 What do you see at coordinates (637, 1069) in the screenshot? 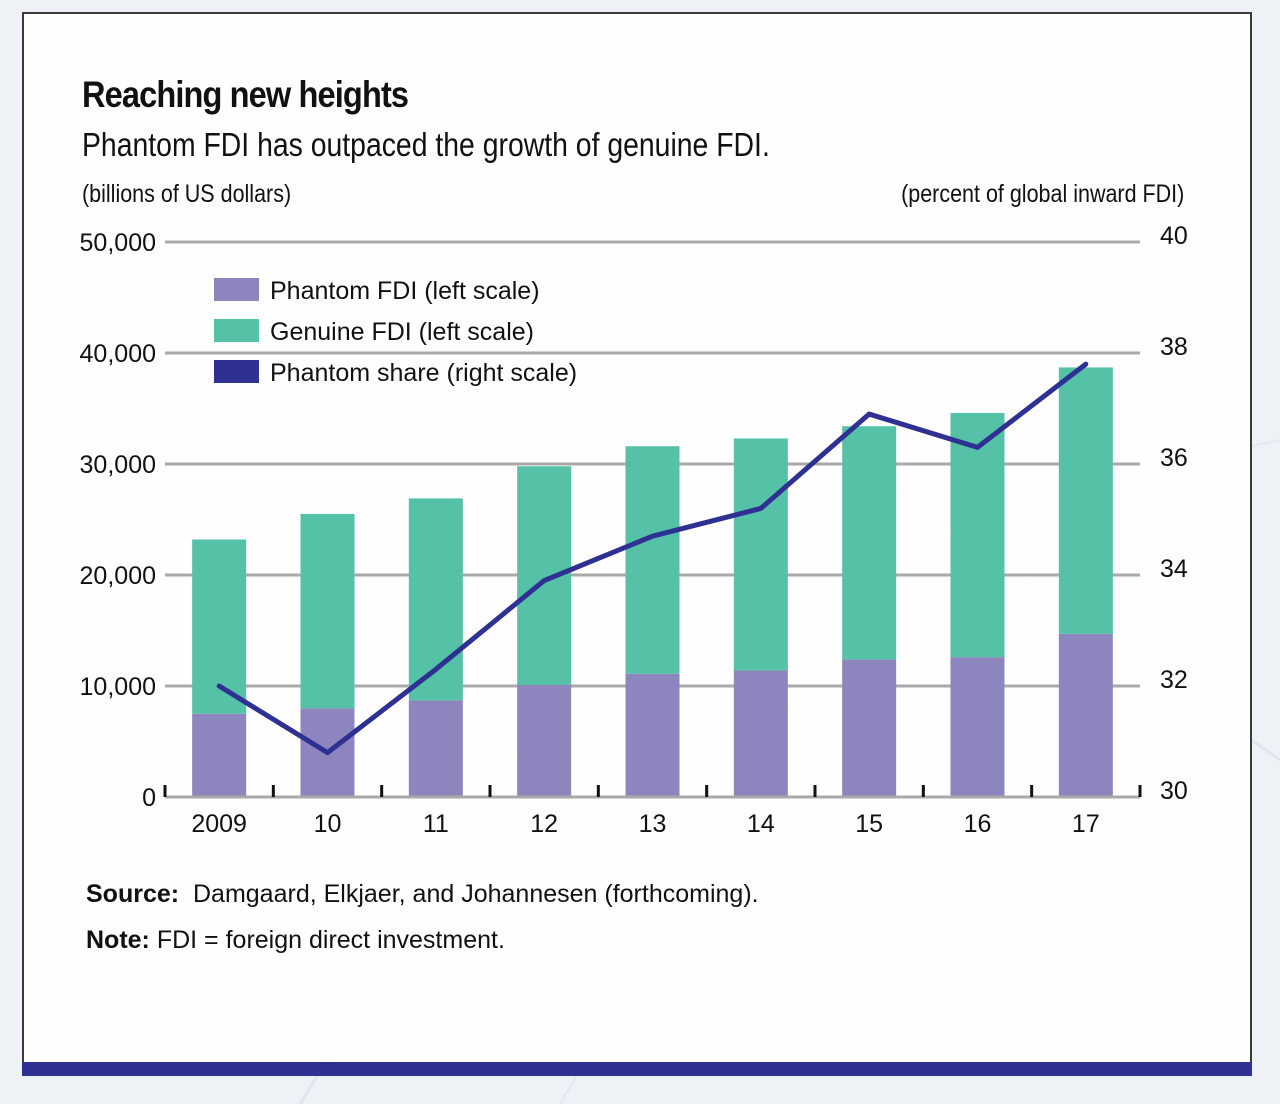
I see `accent-bar` at bounding box center [637, 1069].